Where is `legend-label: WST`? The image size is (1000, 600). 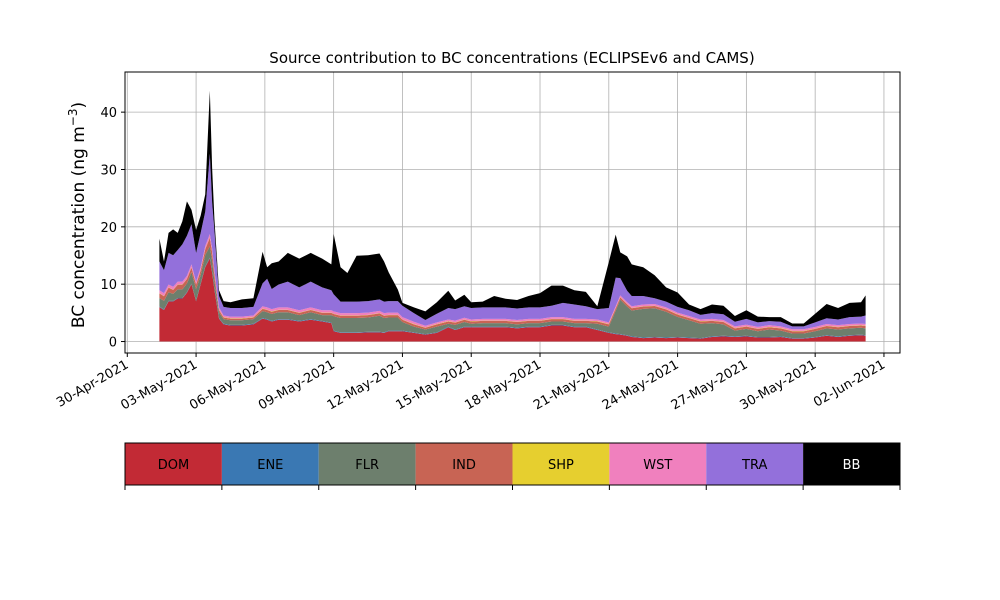
legend-label: WST is located at coordinates (657, 465).